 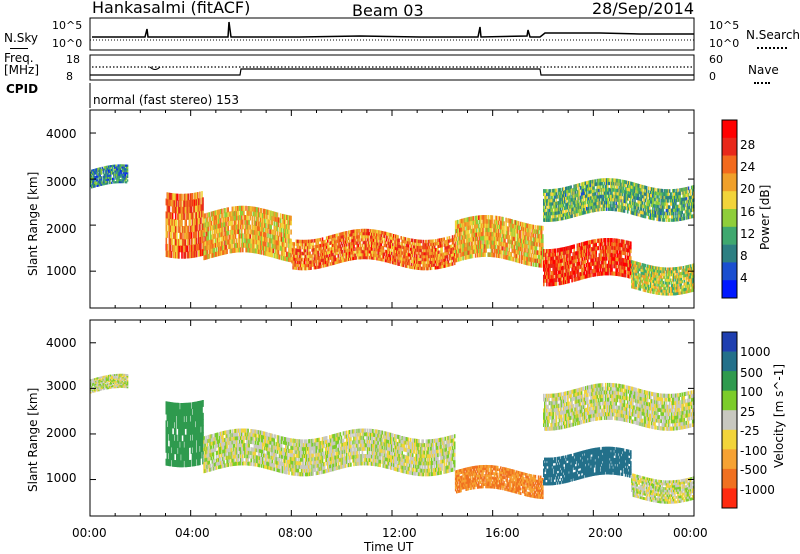 What do you see at coordinates (690, 533) in the screenshot?
I see `xtick: 00:00` at bounding box center [690, 533].